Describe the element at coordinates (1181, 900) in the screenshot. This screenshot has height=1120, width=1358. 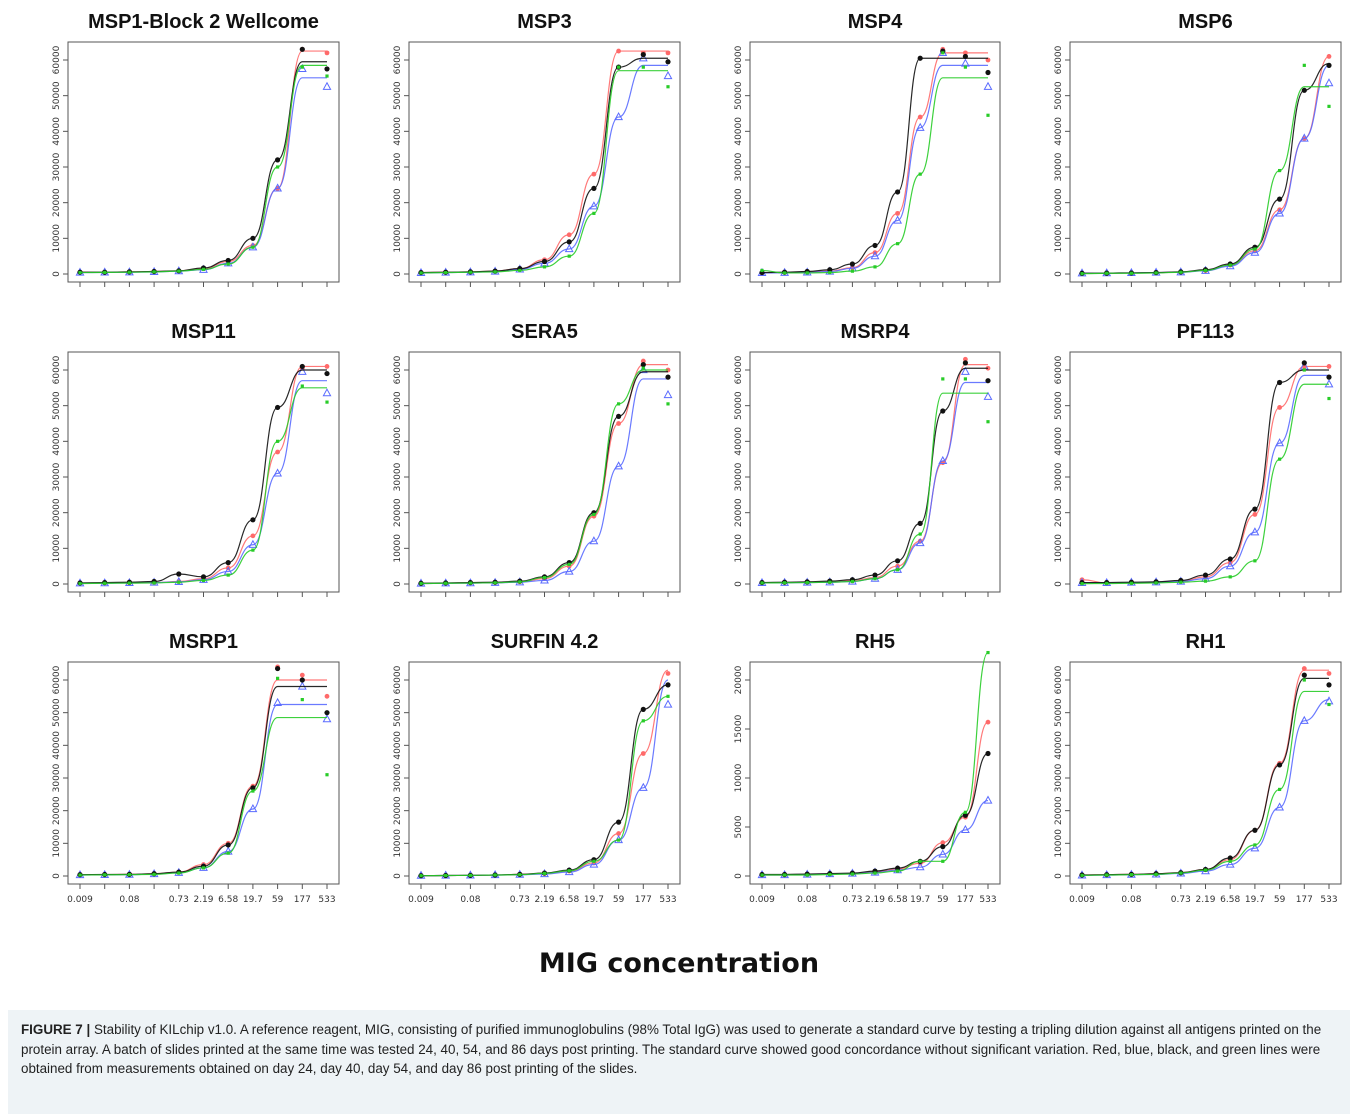
I see `x-tick-label: 0.73` at that location.